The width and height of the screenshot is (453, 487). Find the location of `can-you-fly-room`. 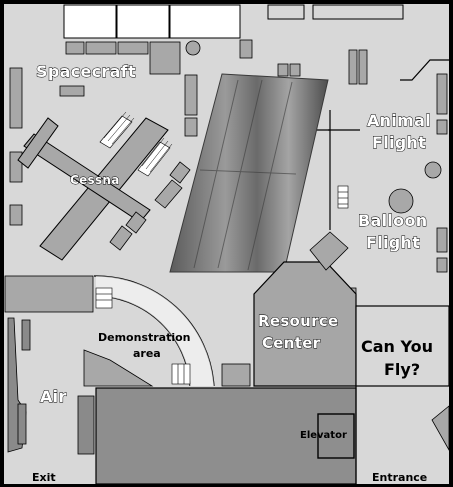

can-you-fly-room is located at coordinates (402, 346).